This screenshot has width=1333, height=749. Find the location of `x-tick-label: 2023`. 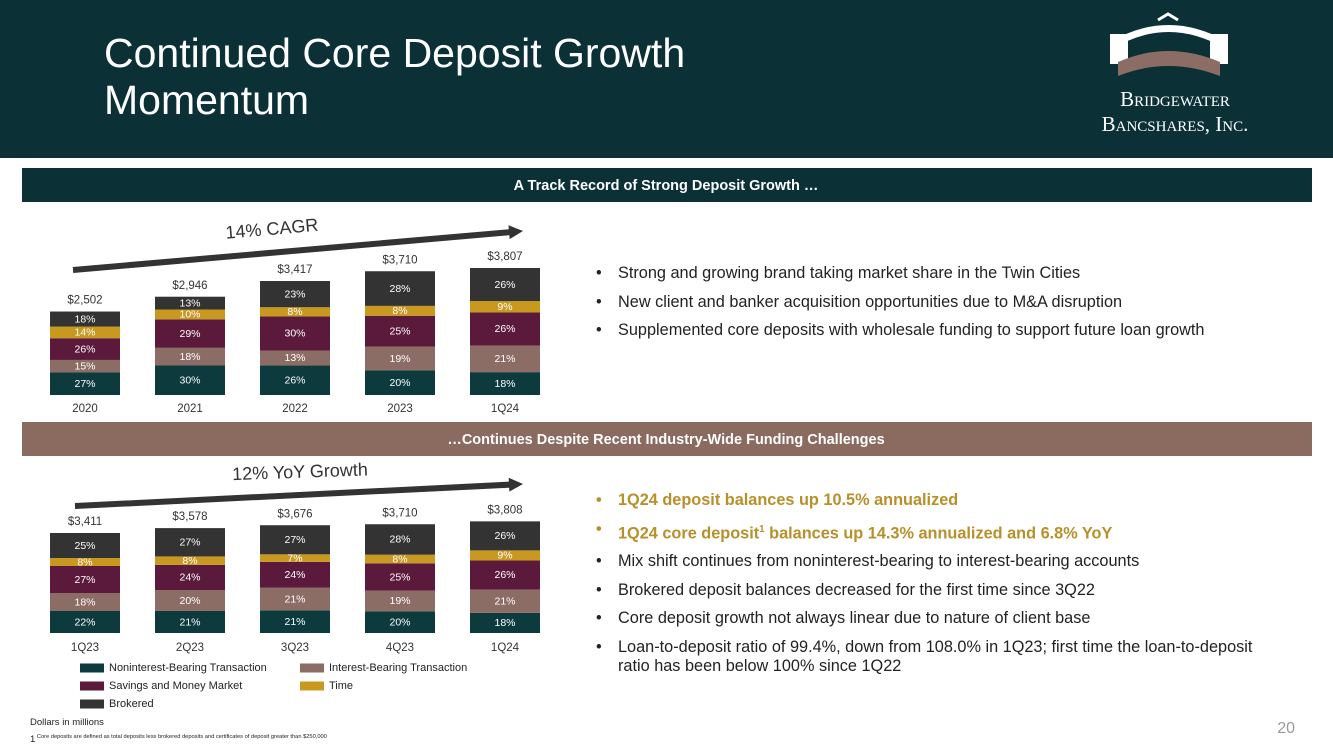

x-tick-label: 2023 is located at coordinates (400, 409).